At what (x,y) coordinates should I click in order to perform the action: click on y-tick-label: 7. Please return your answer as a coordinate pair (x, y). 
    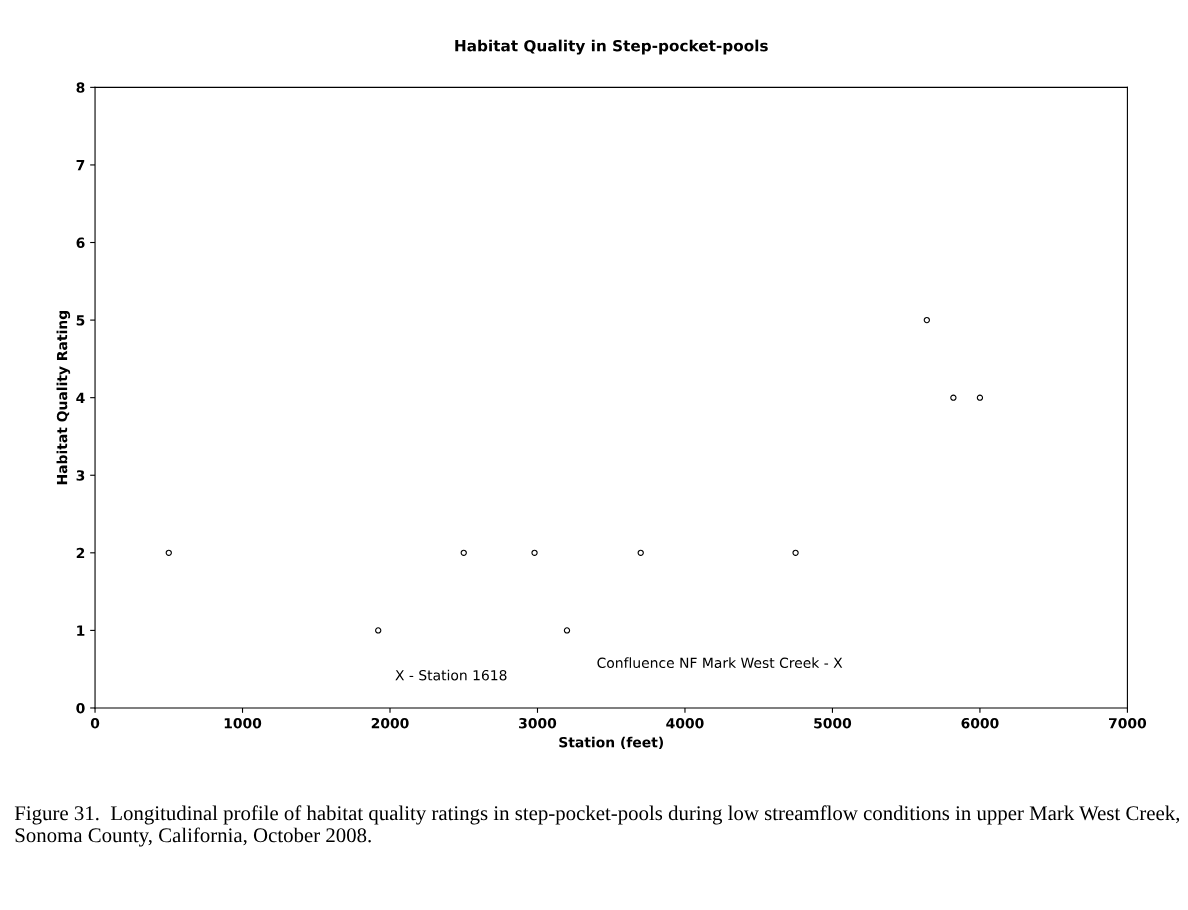
    Looking at the image, I should click on (80, 165).